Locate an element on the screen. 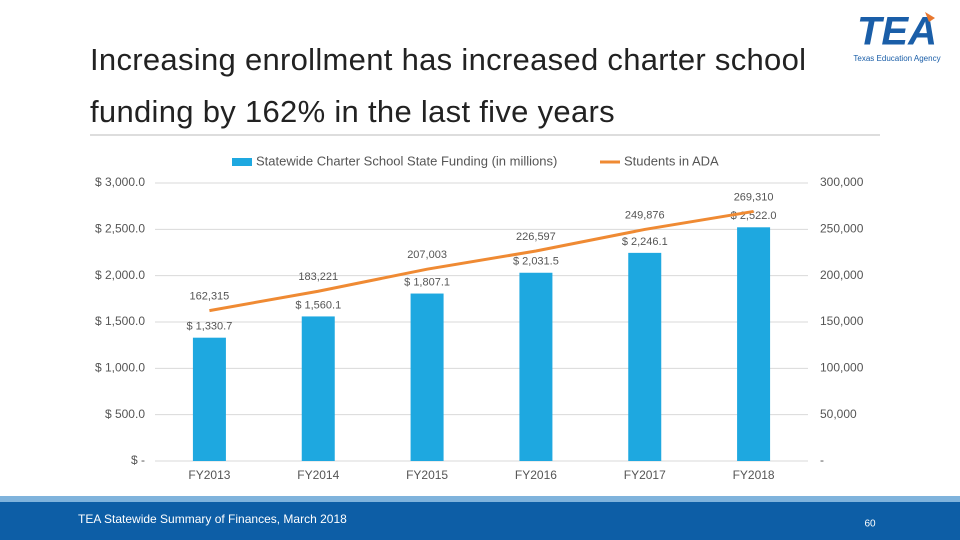 Image resolution: width=960 pixels, height=540 pixels. y-tick-label: $ 3,000.0 is located at coordinates (120, 182).